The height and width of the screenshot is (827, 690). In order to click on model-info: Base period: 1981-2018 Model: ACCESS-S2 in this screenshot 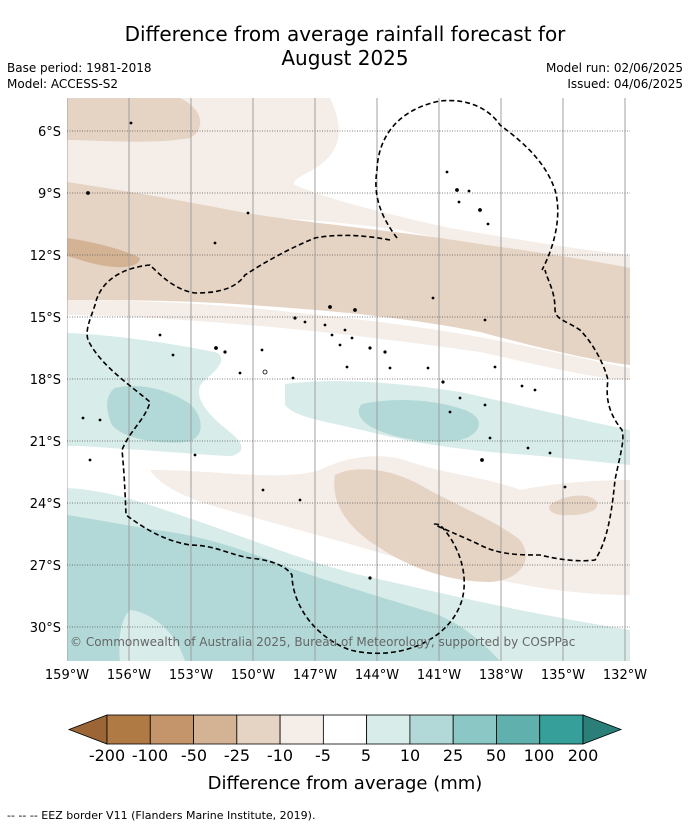, I will do `click(79, 76)`.